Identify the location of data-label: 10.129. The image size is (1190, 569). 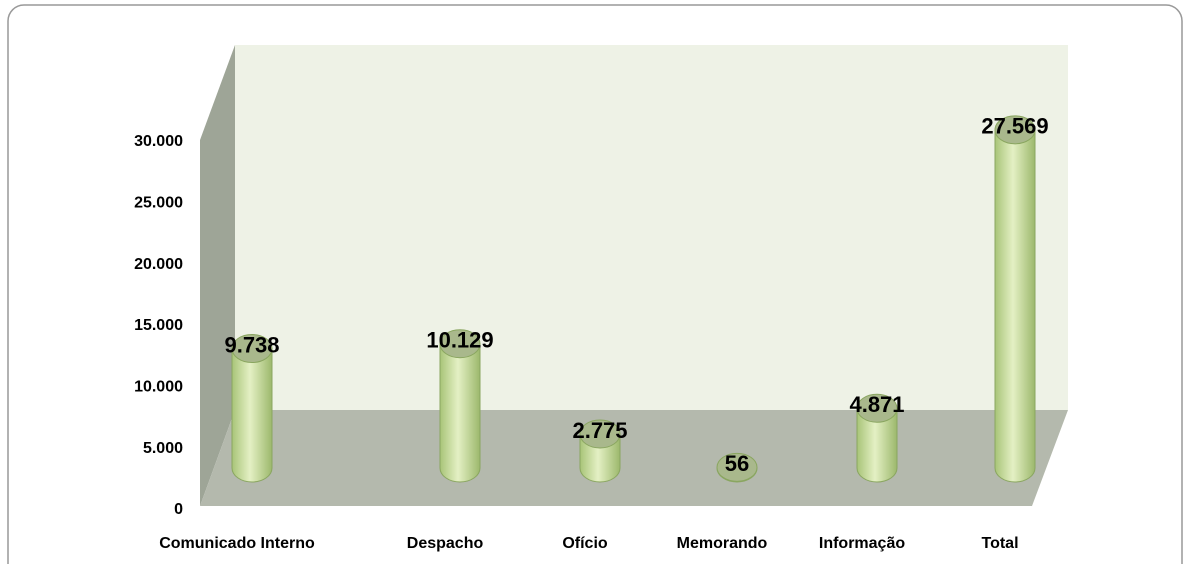
(459, 340).